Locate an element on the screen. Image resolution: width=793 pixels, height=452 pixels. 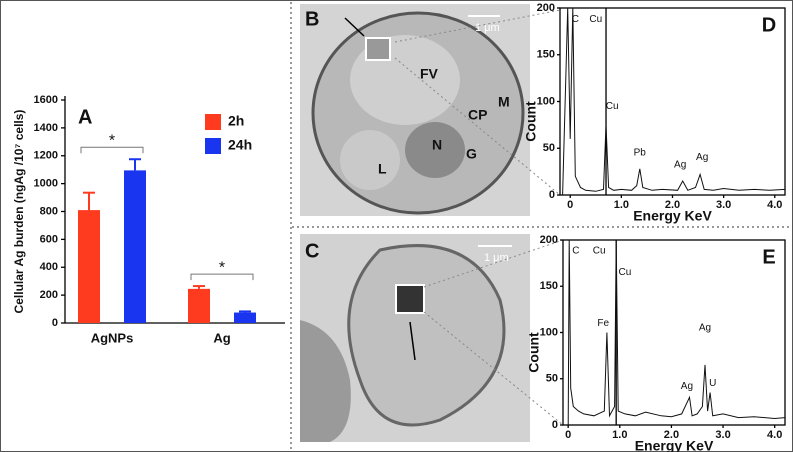
panel-label: A is located at coordinates (85, 117).